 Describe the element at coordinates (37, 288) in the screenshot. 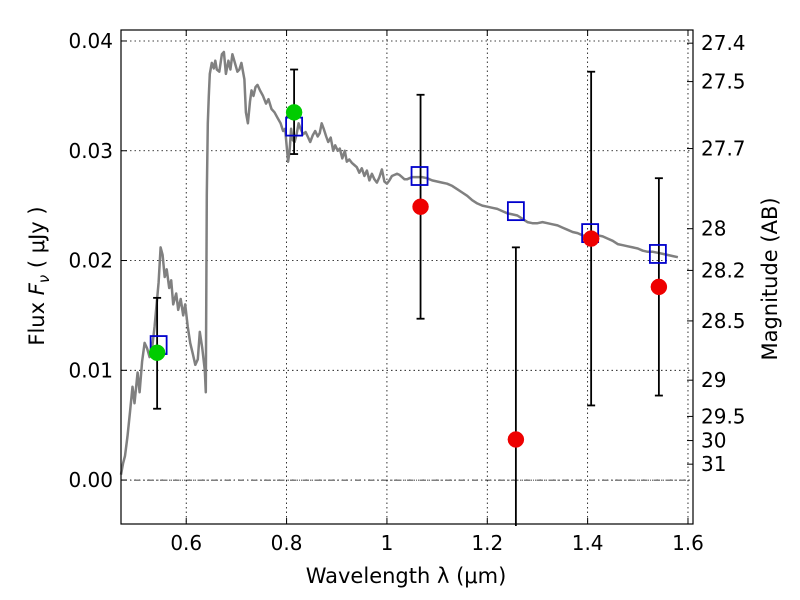

I see `y-axis-label-variable: F` at that location.